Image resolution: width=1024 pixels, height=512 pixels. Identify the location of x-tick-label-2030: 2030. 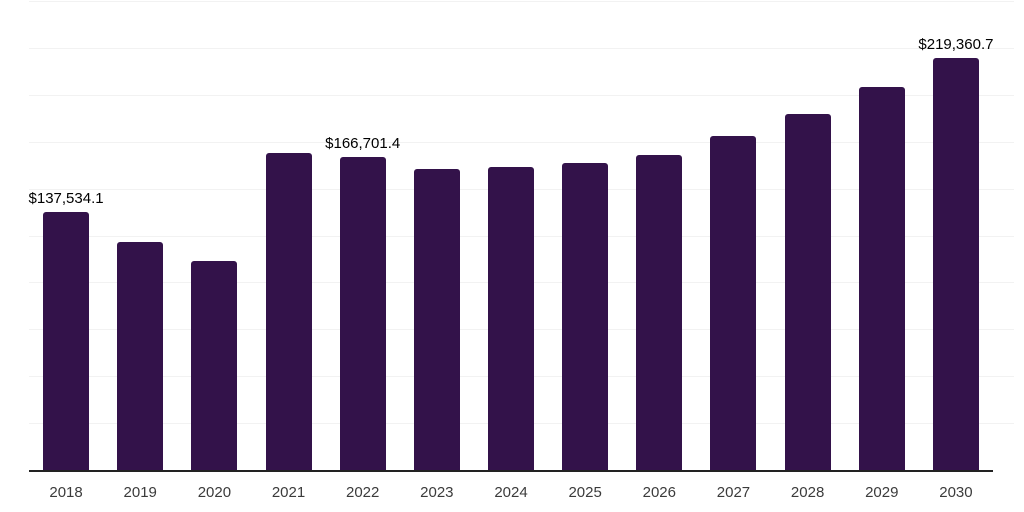
(956, 492).